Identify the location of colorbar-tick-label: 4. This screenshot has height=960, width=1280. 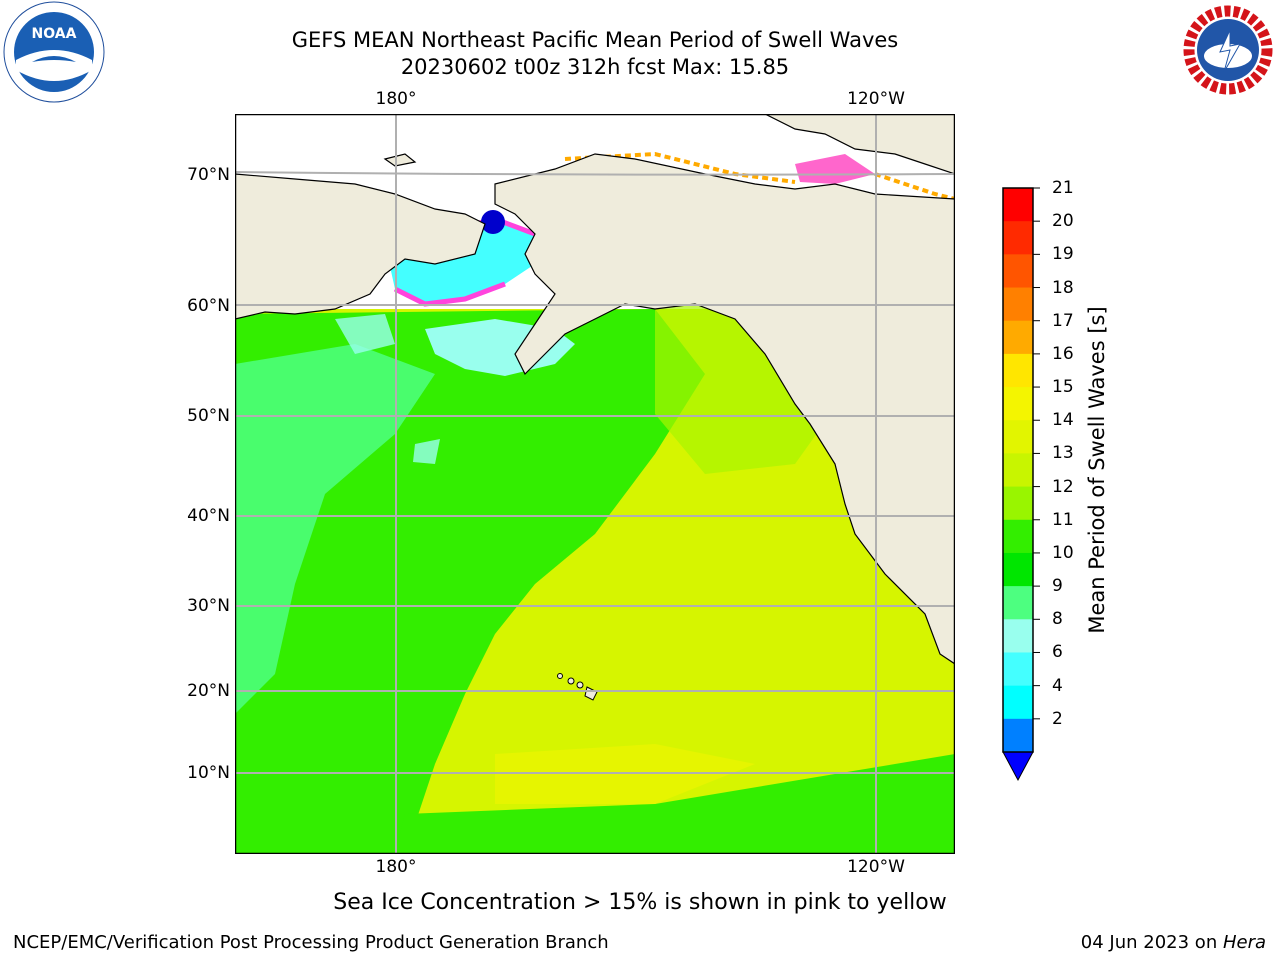
(1057, 685).